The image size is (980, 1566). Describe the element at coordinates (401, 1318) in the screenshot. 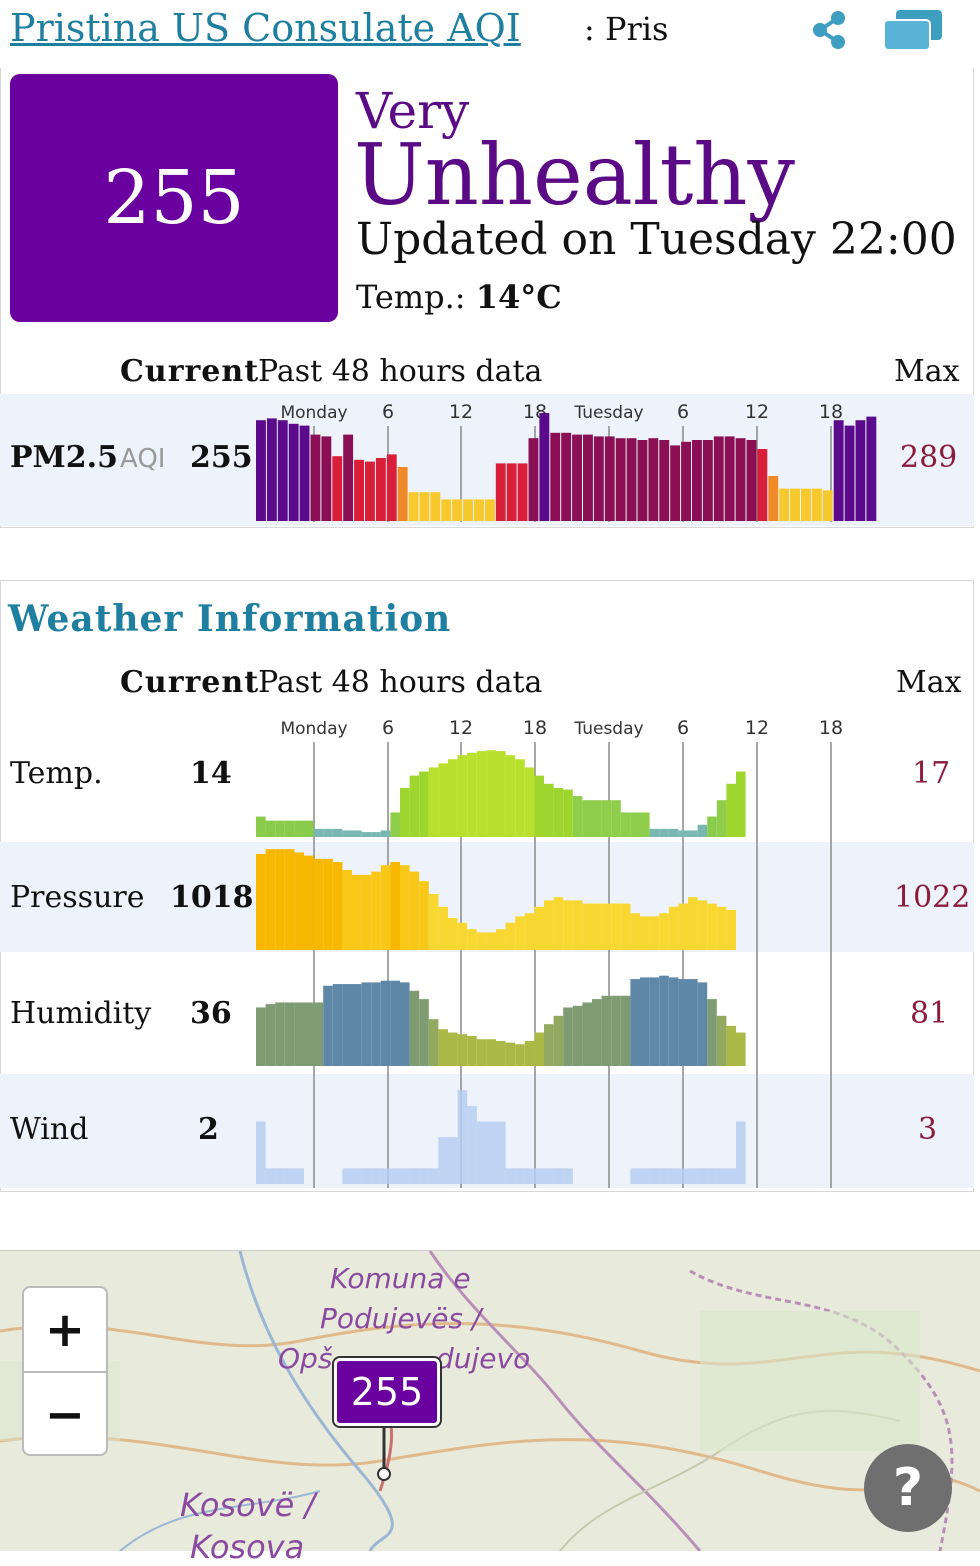

I see `map-label-podujeves: Podujevës /` at that location.